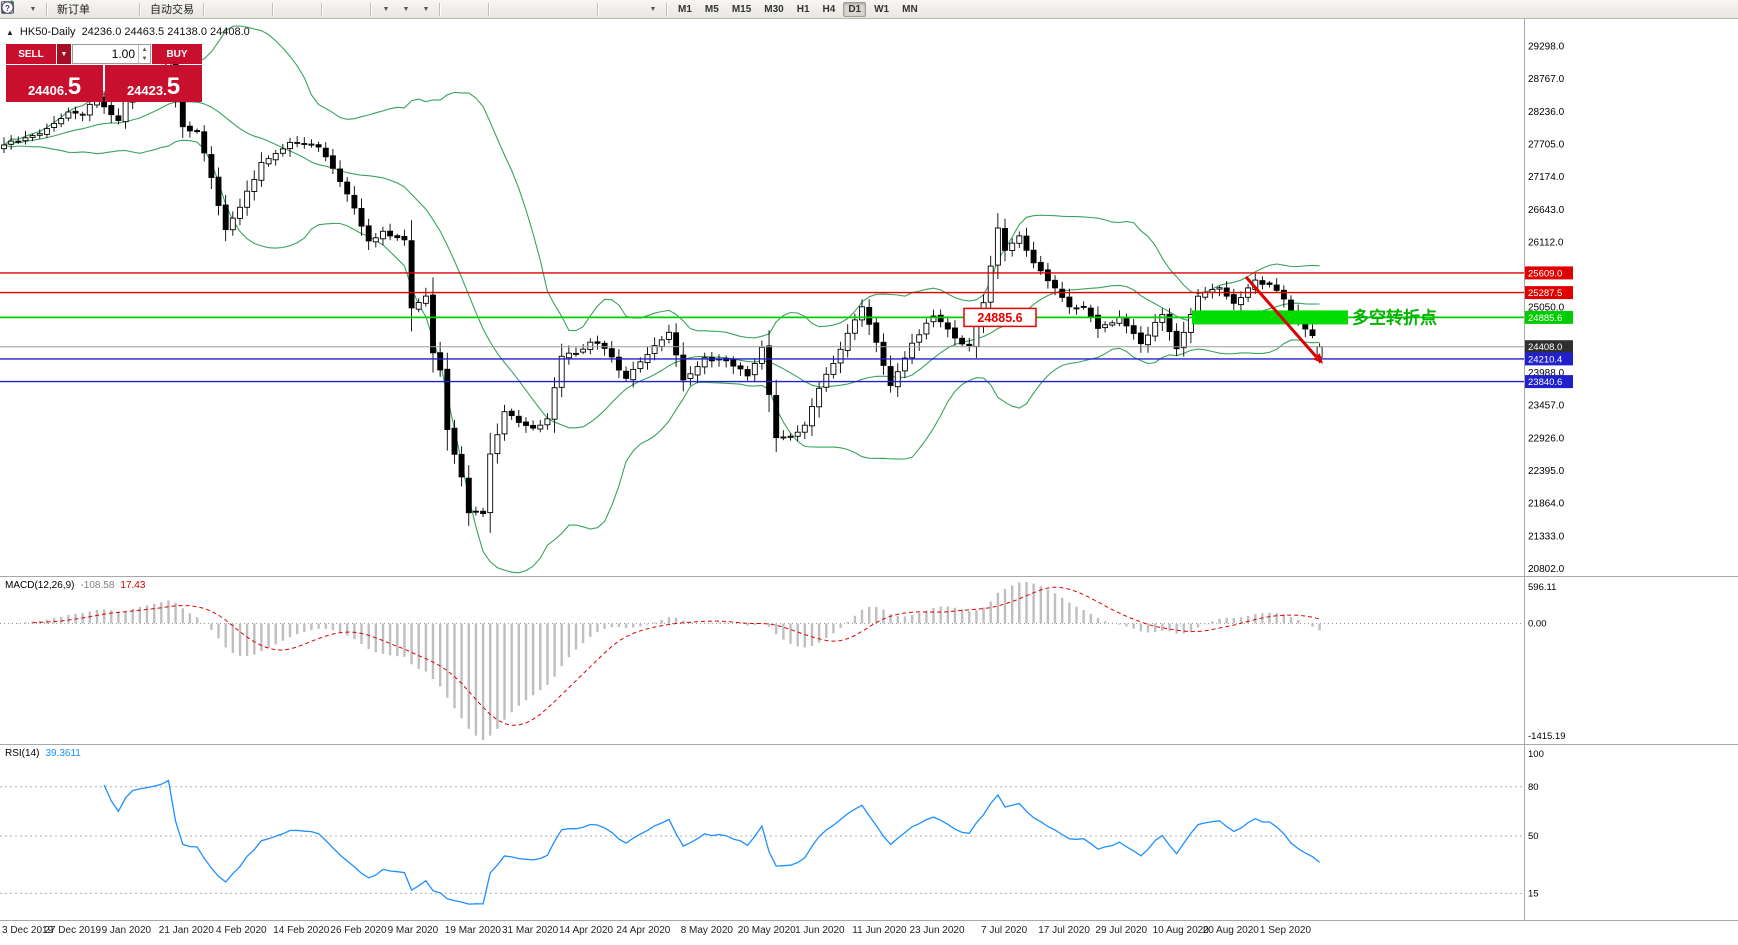 The image size is (1738, 945). What do you see at coordinates (762, 327) in the screenshot?
I see `level-lines` at bounding box center [762, 327].